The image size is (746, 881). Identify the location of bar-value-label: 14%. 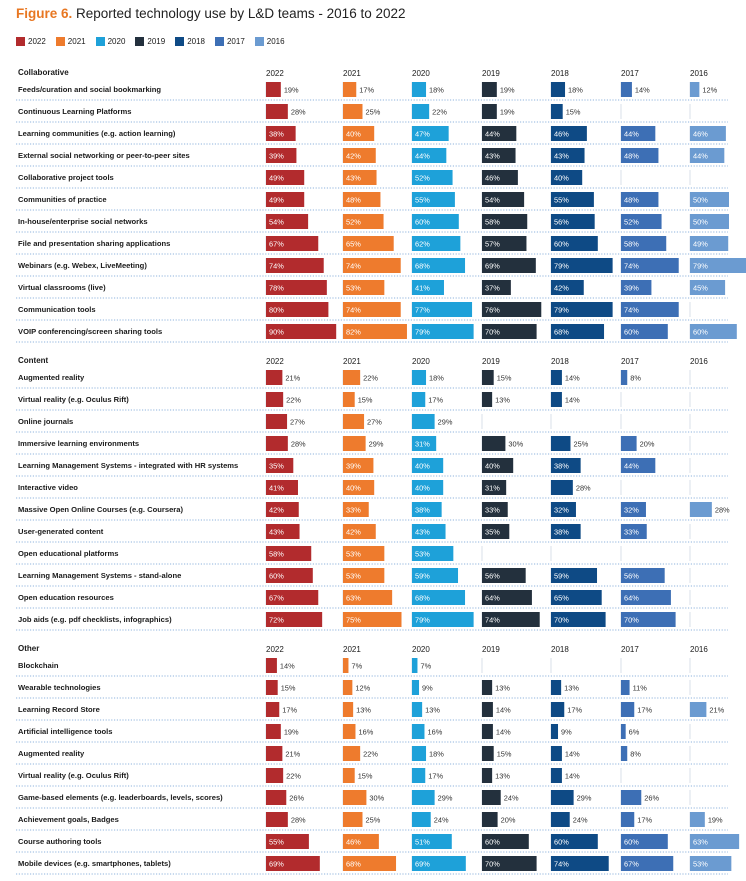
(572, 400).